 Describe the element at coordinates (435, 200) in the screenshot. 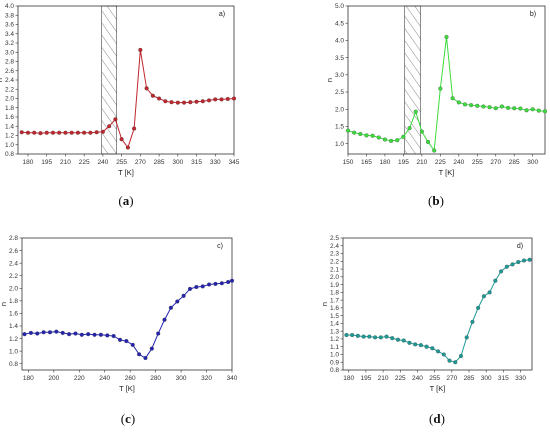

I see `caption-letter: b` at that location.